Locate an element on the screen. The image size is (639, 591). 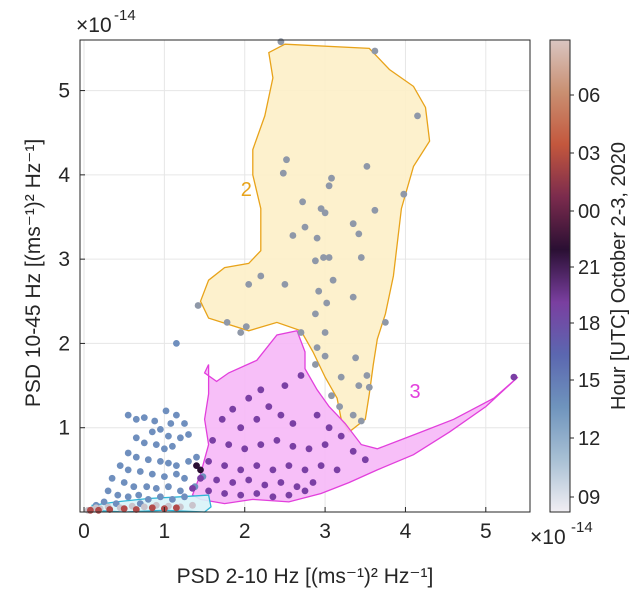
y-axis-label: PSD 10-45 Hz [(ms⁻¹)² Hz⁻¹] is located at coordinates (33, 273).